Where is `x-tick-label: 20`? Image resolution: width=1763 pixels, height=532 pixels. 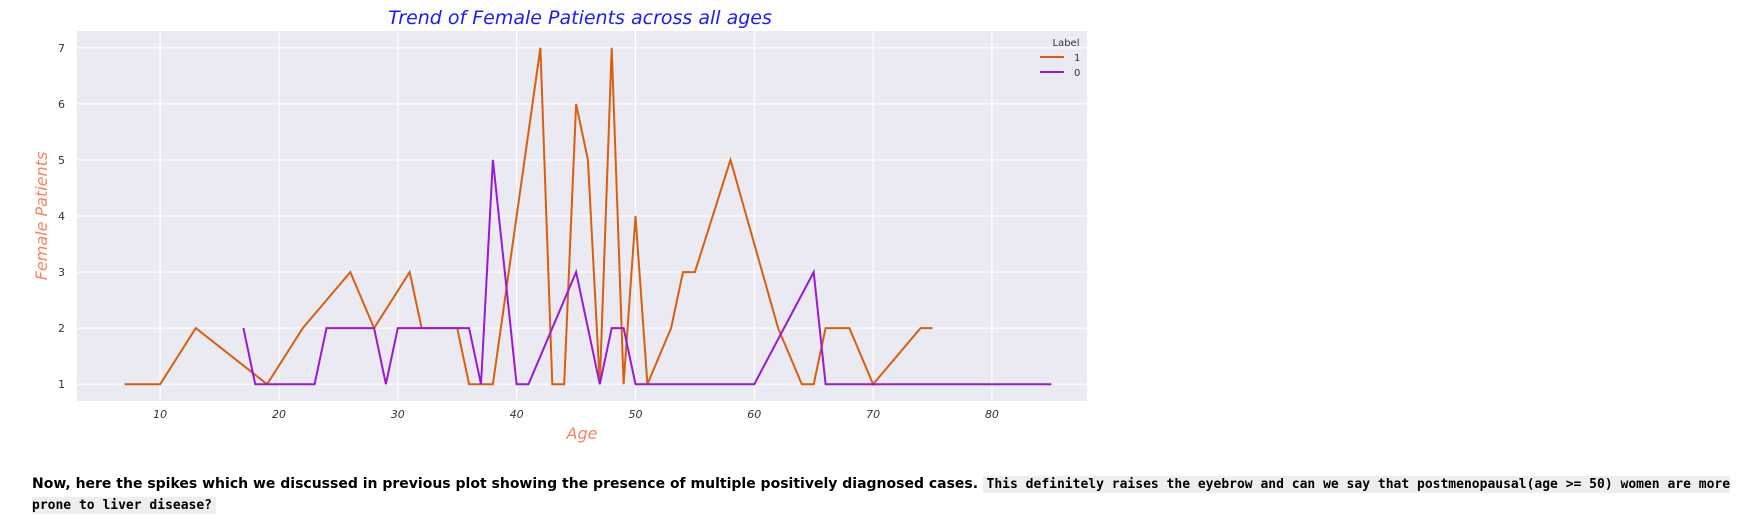 x-tick-label: 20 is located at coordinates (279, 414).